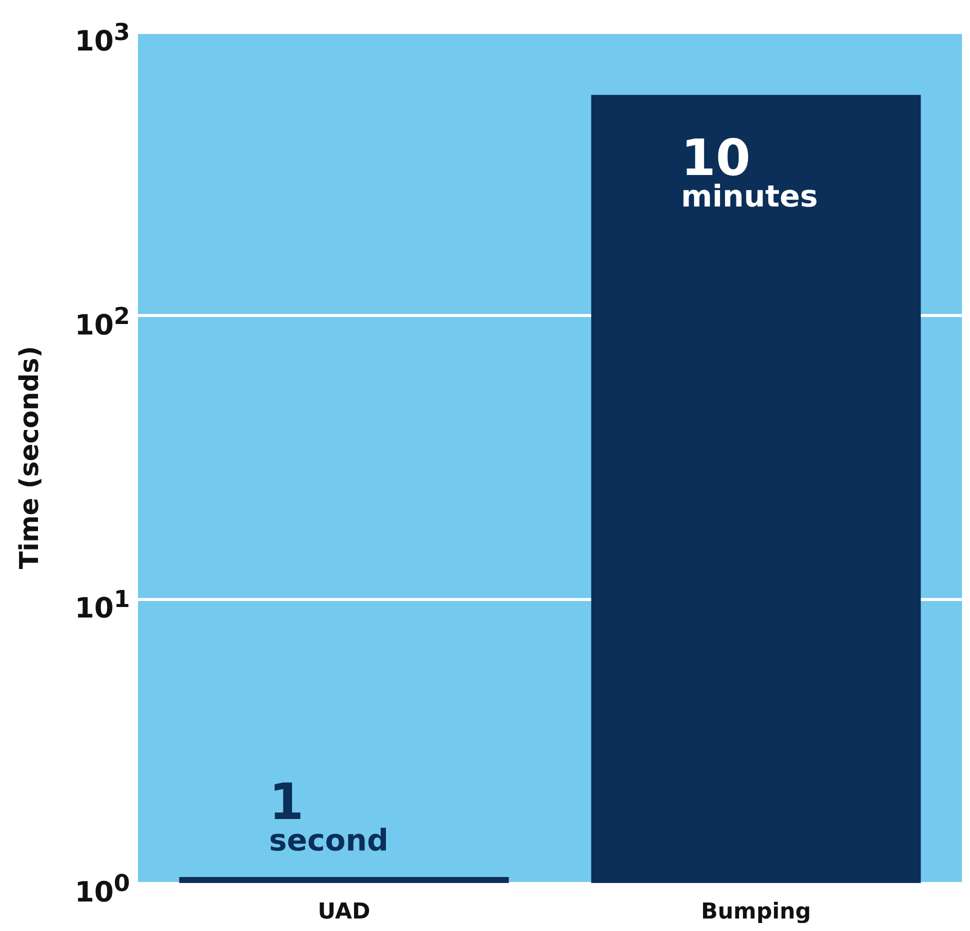 This screenshot has width=970, height=931. I want to click on y-tick-label: 10$^{3}$, so click(102, 38).